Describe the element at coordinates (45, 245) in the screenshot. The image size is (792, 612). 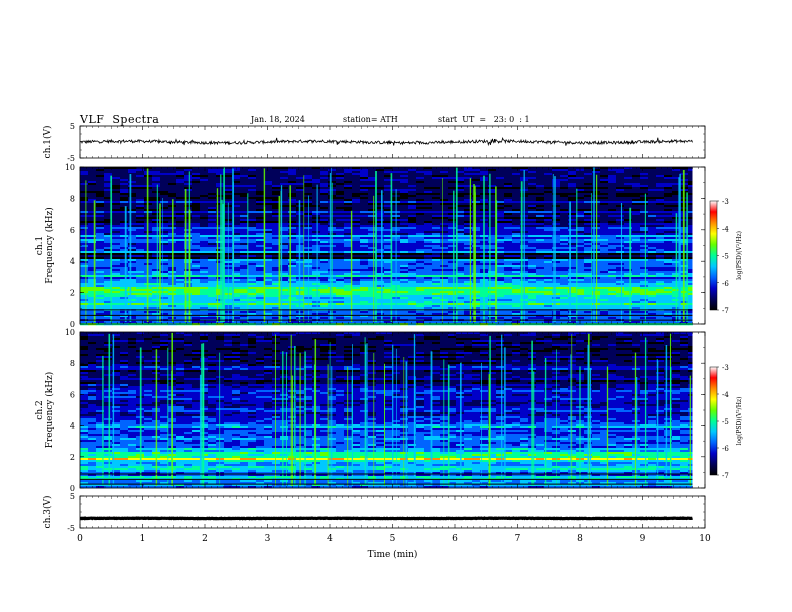
I see `ch1-spectrogram-ylabel: ch.1Frequency (kHz)` at that location.